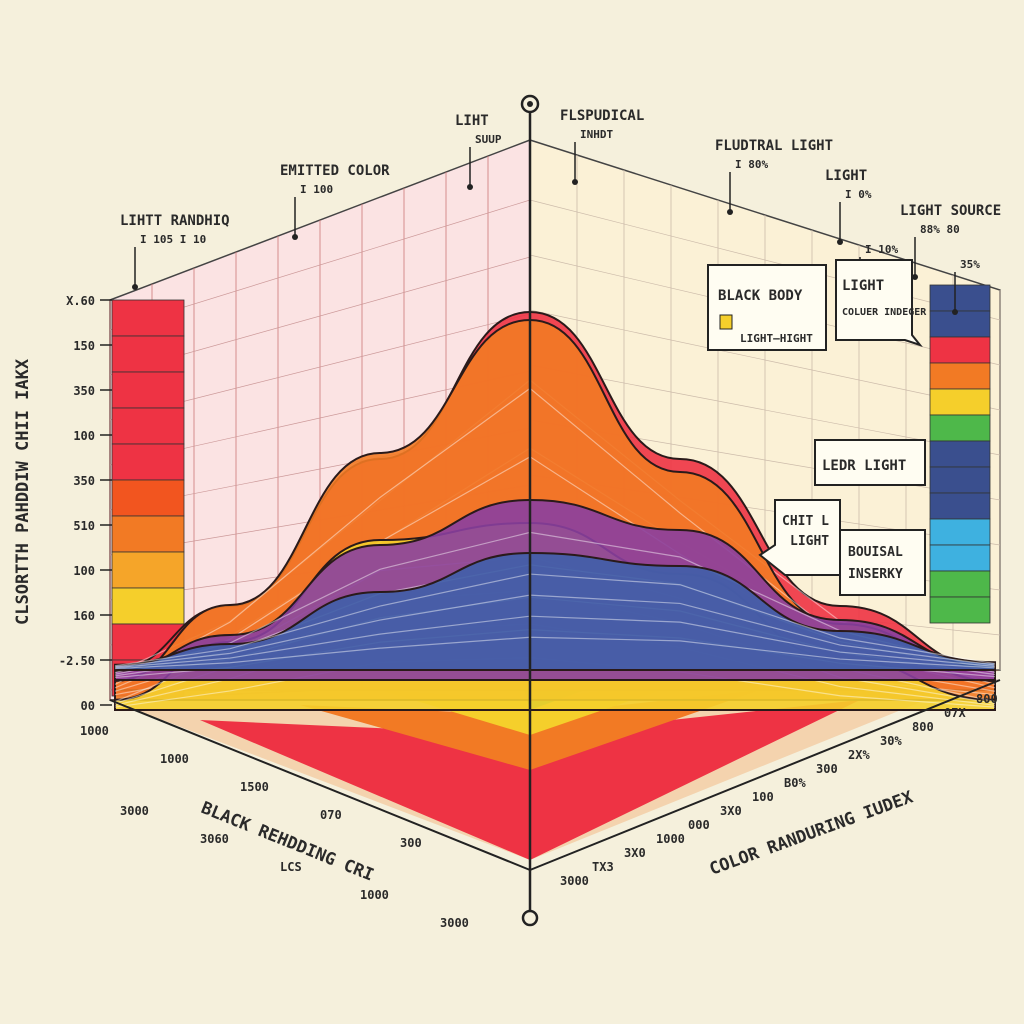  Describe the element at coordinates (472, 121) in the screenshot. I see `callout-title: LIHT` at that location.